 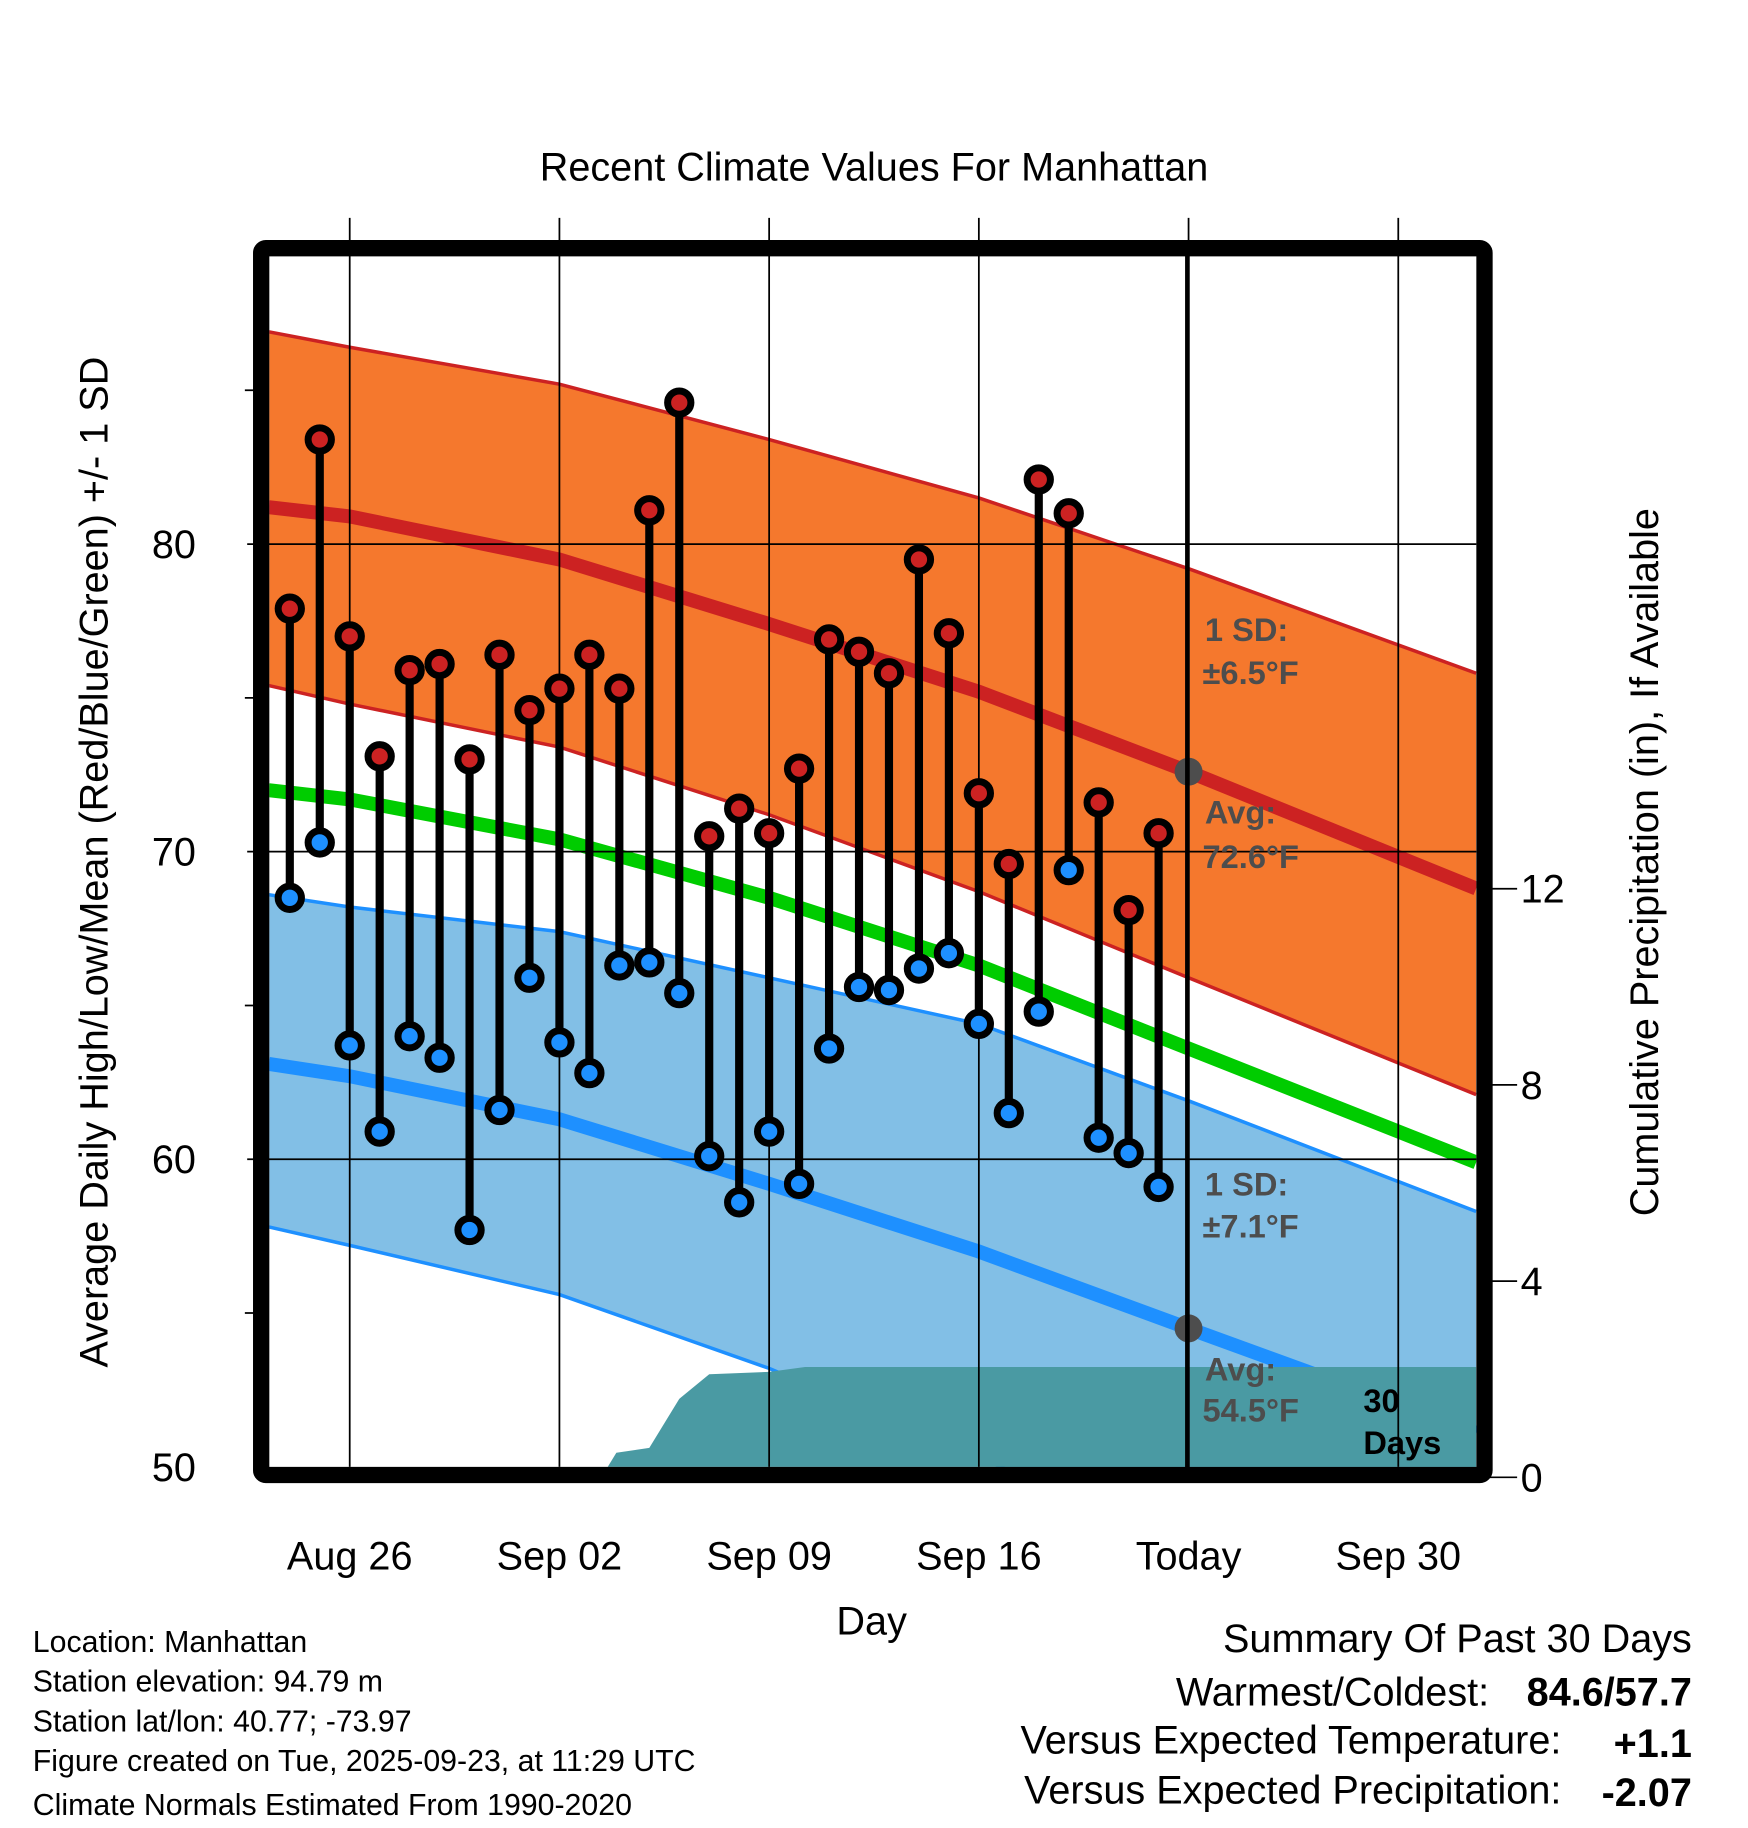 I want to click on low-avg-value: 54.5°F, so click(x=1251, y=1409).